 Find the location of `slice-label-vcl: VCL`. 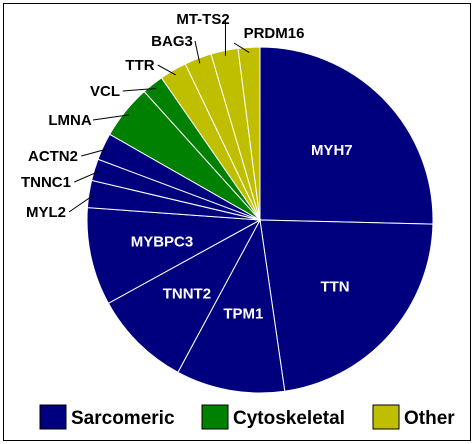

slice-label-vcl: VCL is located at coordinates (105, 91).